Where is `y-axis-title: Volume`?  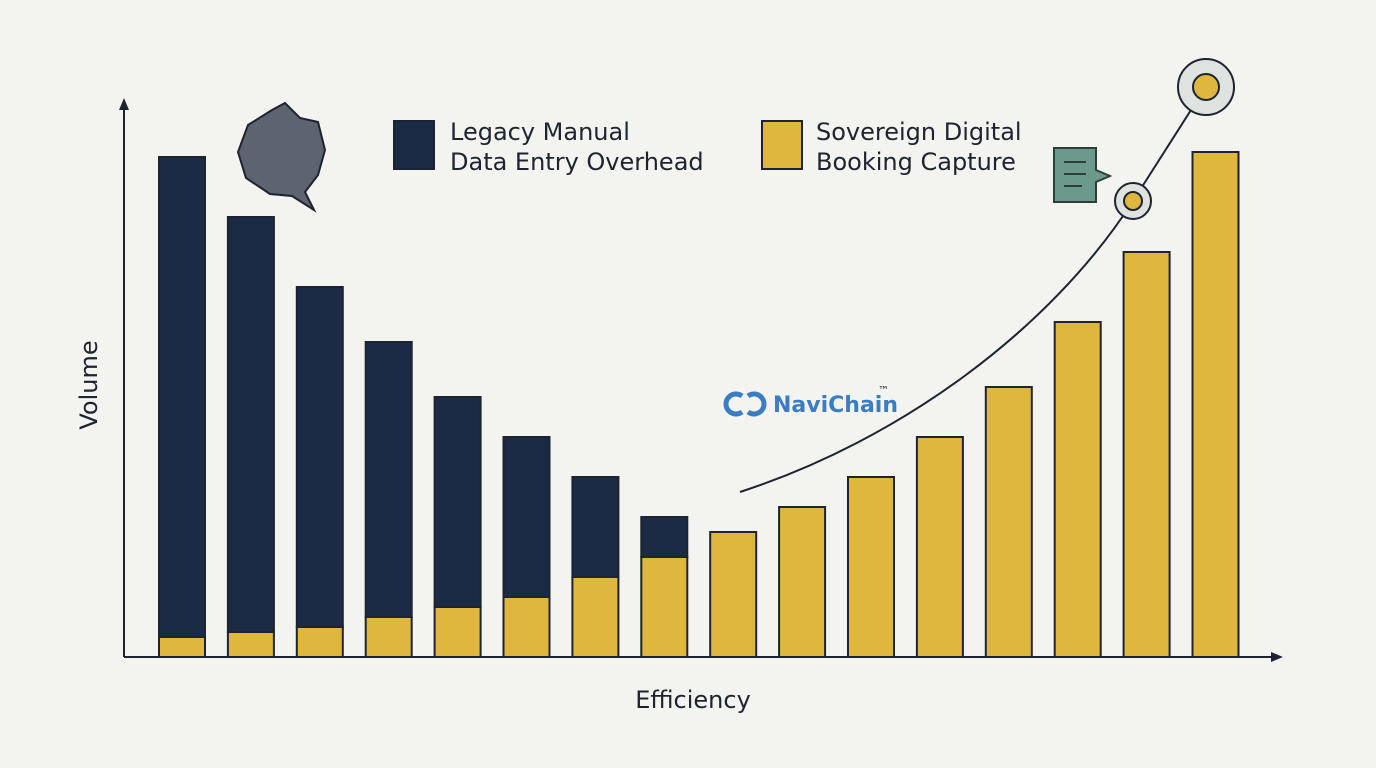
y-axis-title: Volume is located at coordinates (89, 384).